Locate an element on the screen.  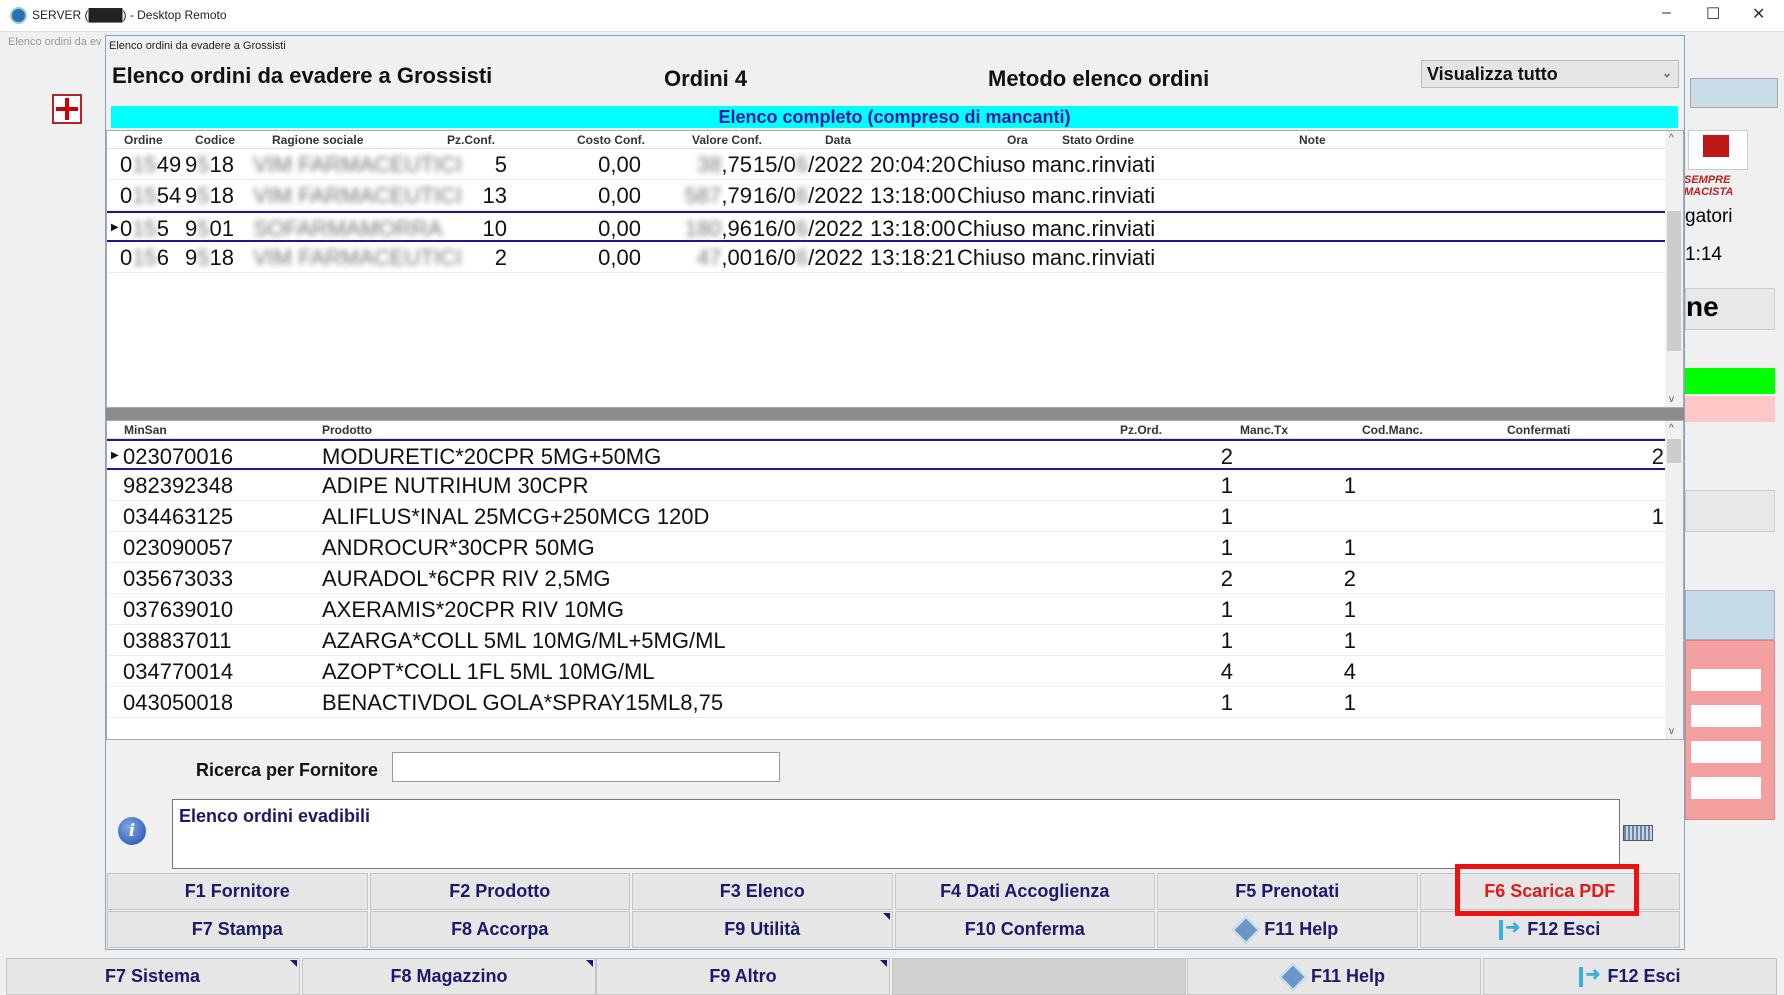
button-f3-elenco: F3 Elenco is located at coordinates (762, 891).